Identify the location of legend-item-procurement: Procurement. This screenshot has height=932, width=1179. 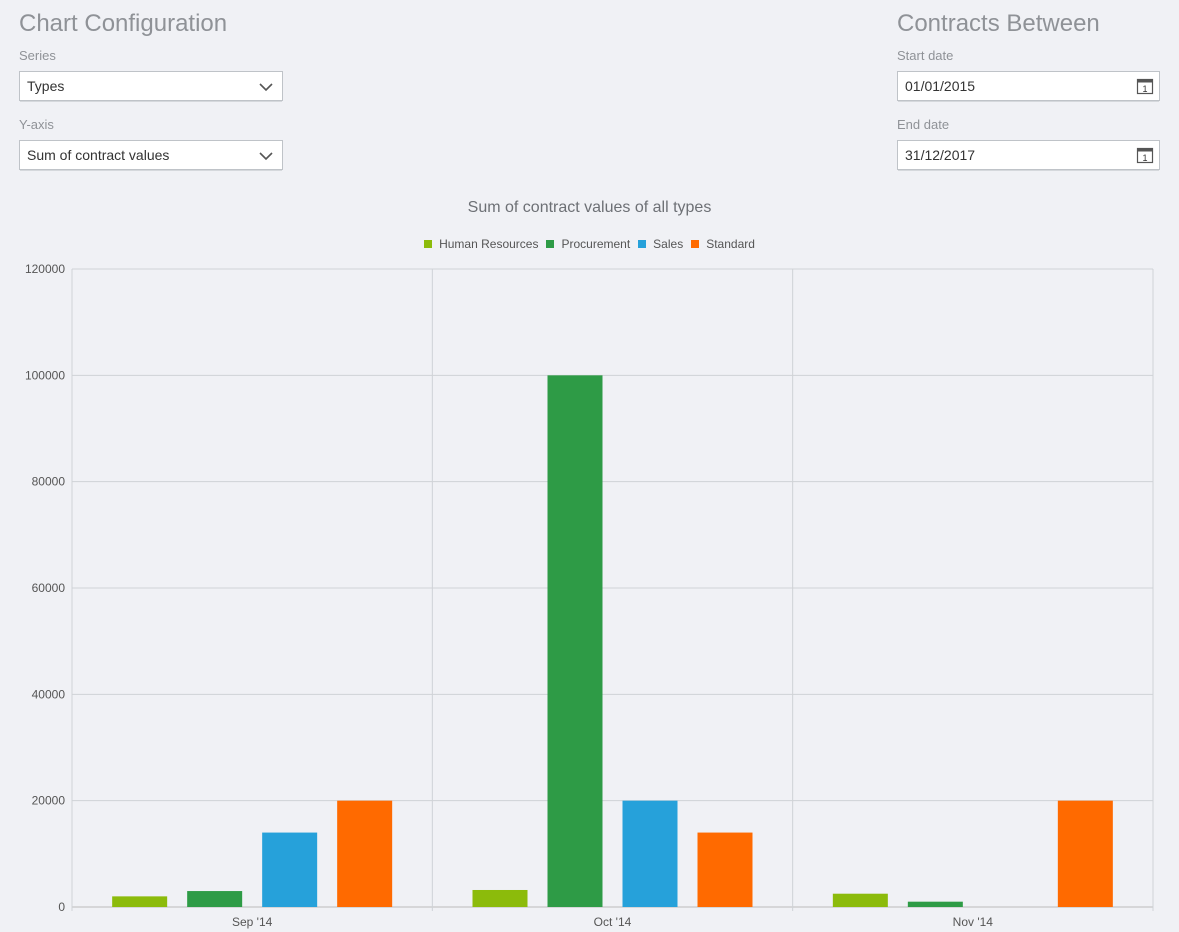
(588, 244).